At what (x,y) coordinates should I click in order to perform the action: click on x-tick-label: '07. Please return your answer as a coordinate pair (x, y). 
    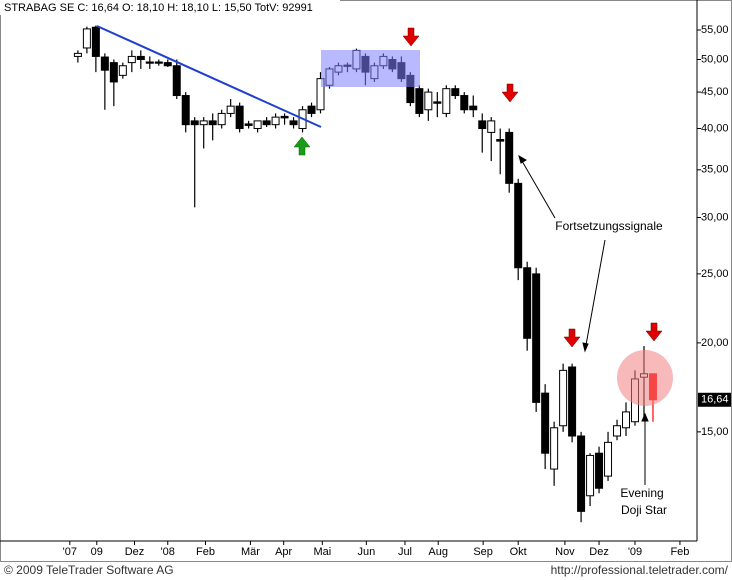
    Looking at the image, I should click on (70, 552).